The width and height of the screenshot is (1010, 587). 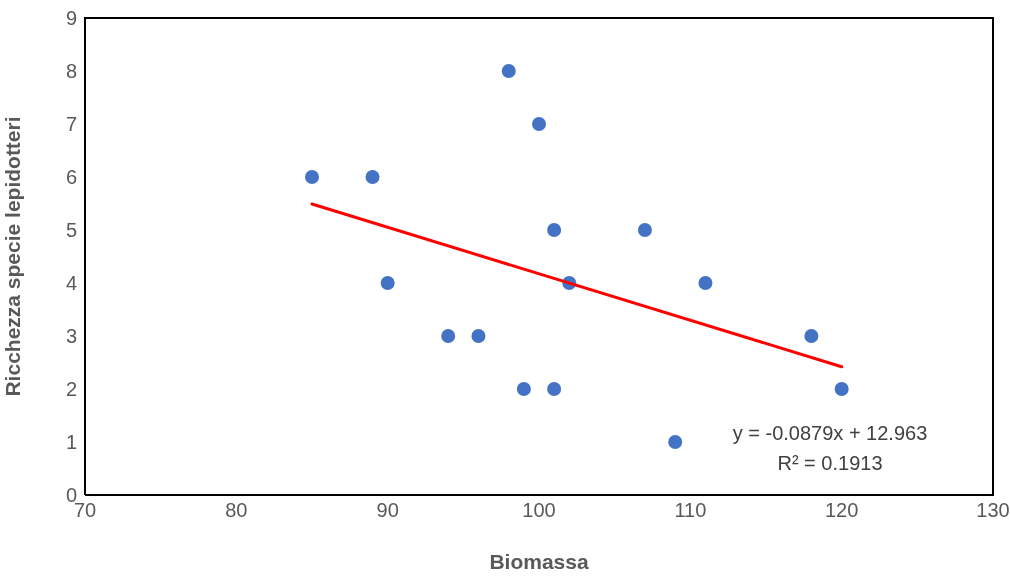 I want to click on y-tick-label: 1, so click(x=71, y=442).